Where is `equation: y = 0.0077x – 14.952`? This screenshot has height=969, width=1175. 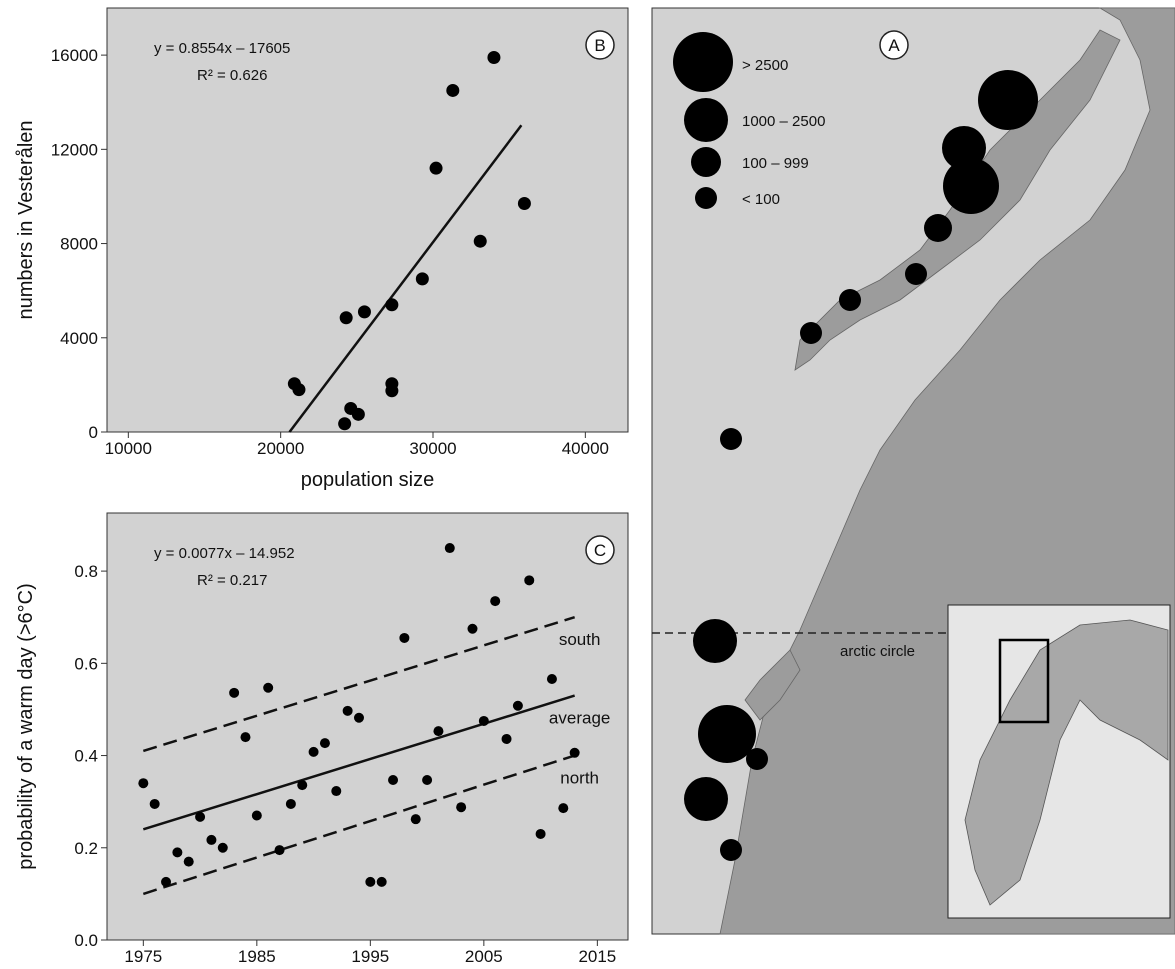
equation: y = 0.0077x – 14.952 is located at coordinates (224, 553).